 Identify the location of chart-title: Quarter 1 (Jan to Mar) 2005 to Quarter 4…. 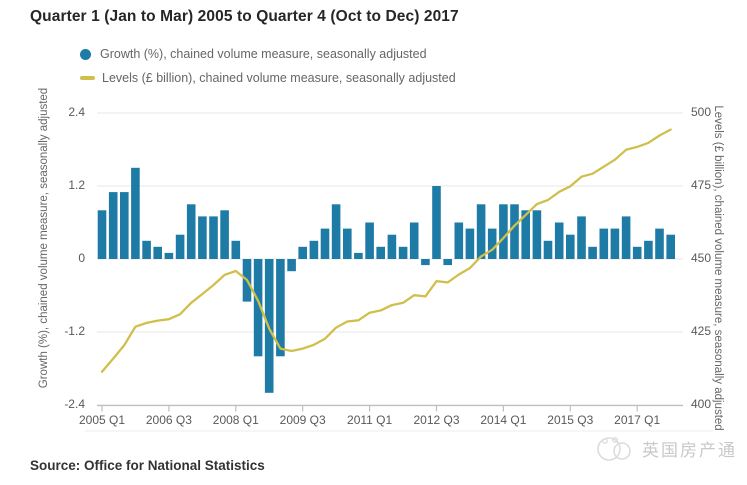
(244, 16).